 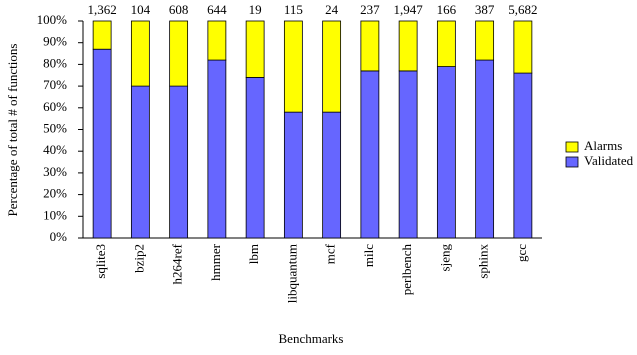 What do you see at coordinates (483, 261) in the screenshot?
I see `x-tick-label: sphinx` at bounding box center [483, 261].